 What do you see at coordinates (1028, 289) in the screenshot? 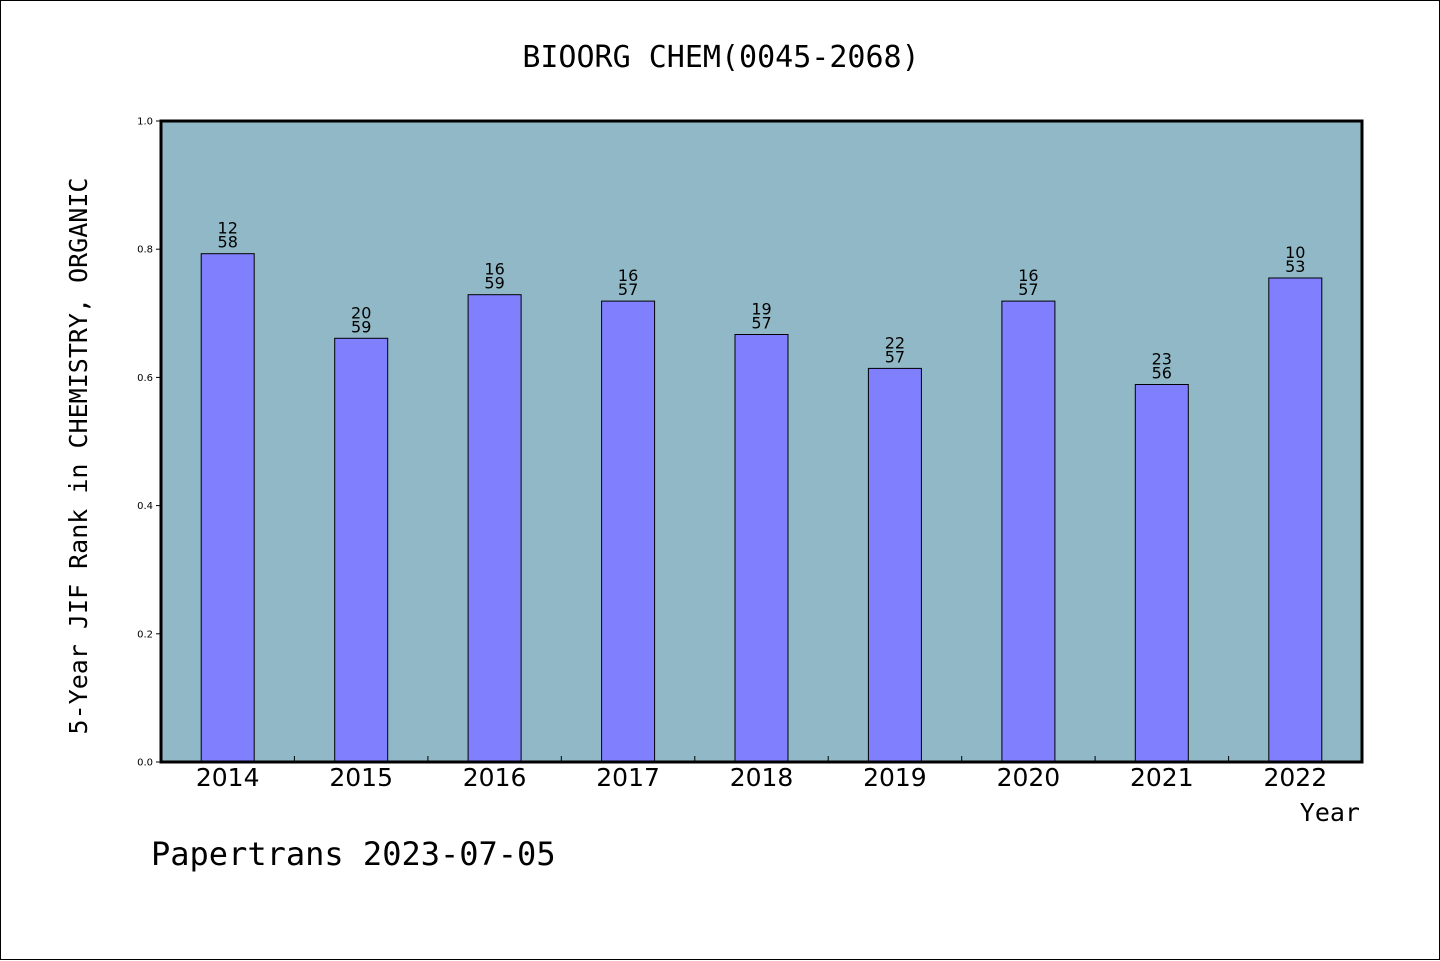
I see `bar-label-total-2020: 57` at bounding box center [1028, 289].